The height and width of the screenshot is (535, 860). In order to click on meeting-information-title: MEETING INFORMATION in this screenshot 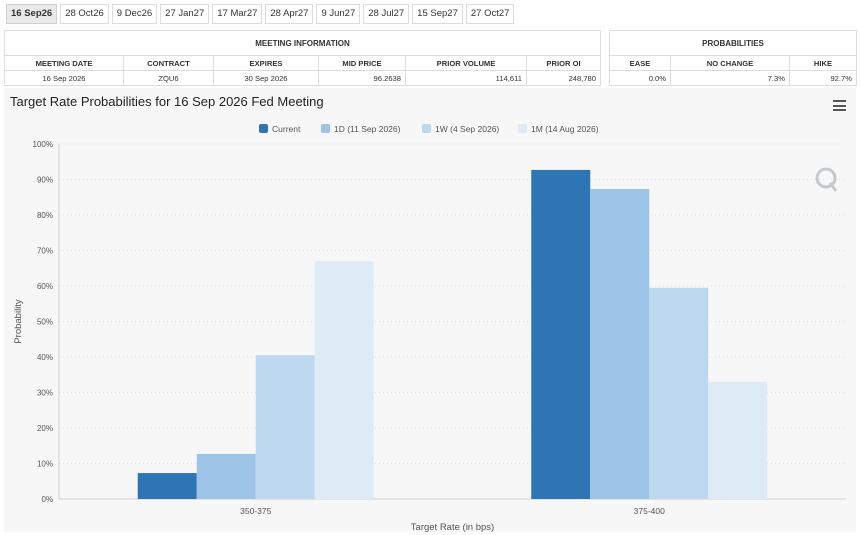, I will do `click(302, 43)`.